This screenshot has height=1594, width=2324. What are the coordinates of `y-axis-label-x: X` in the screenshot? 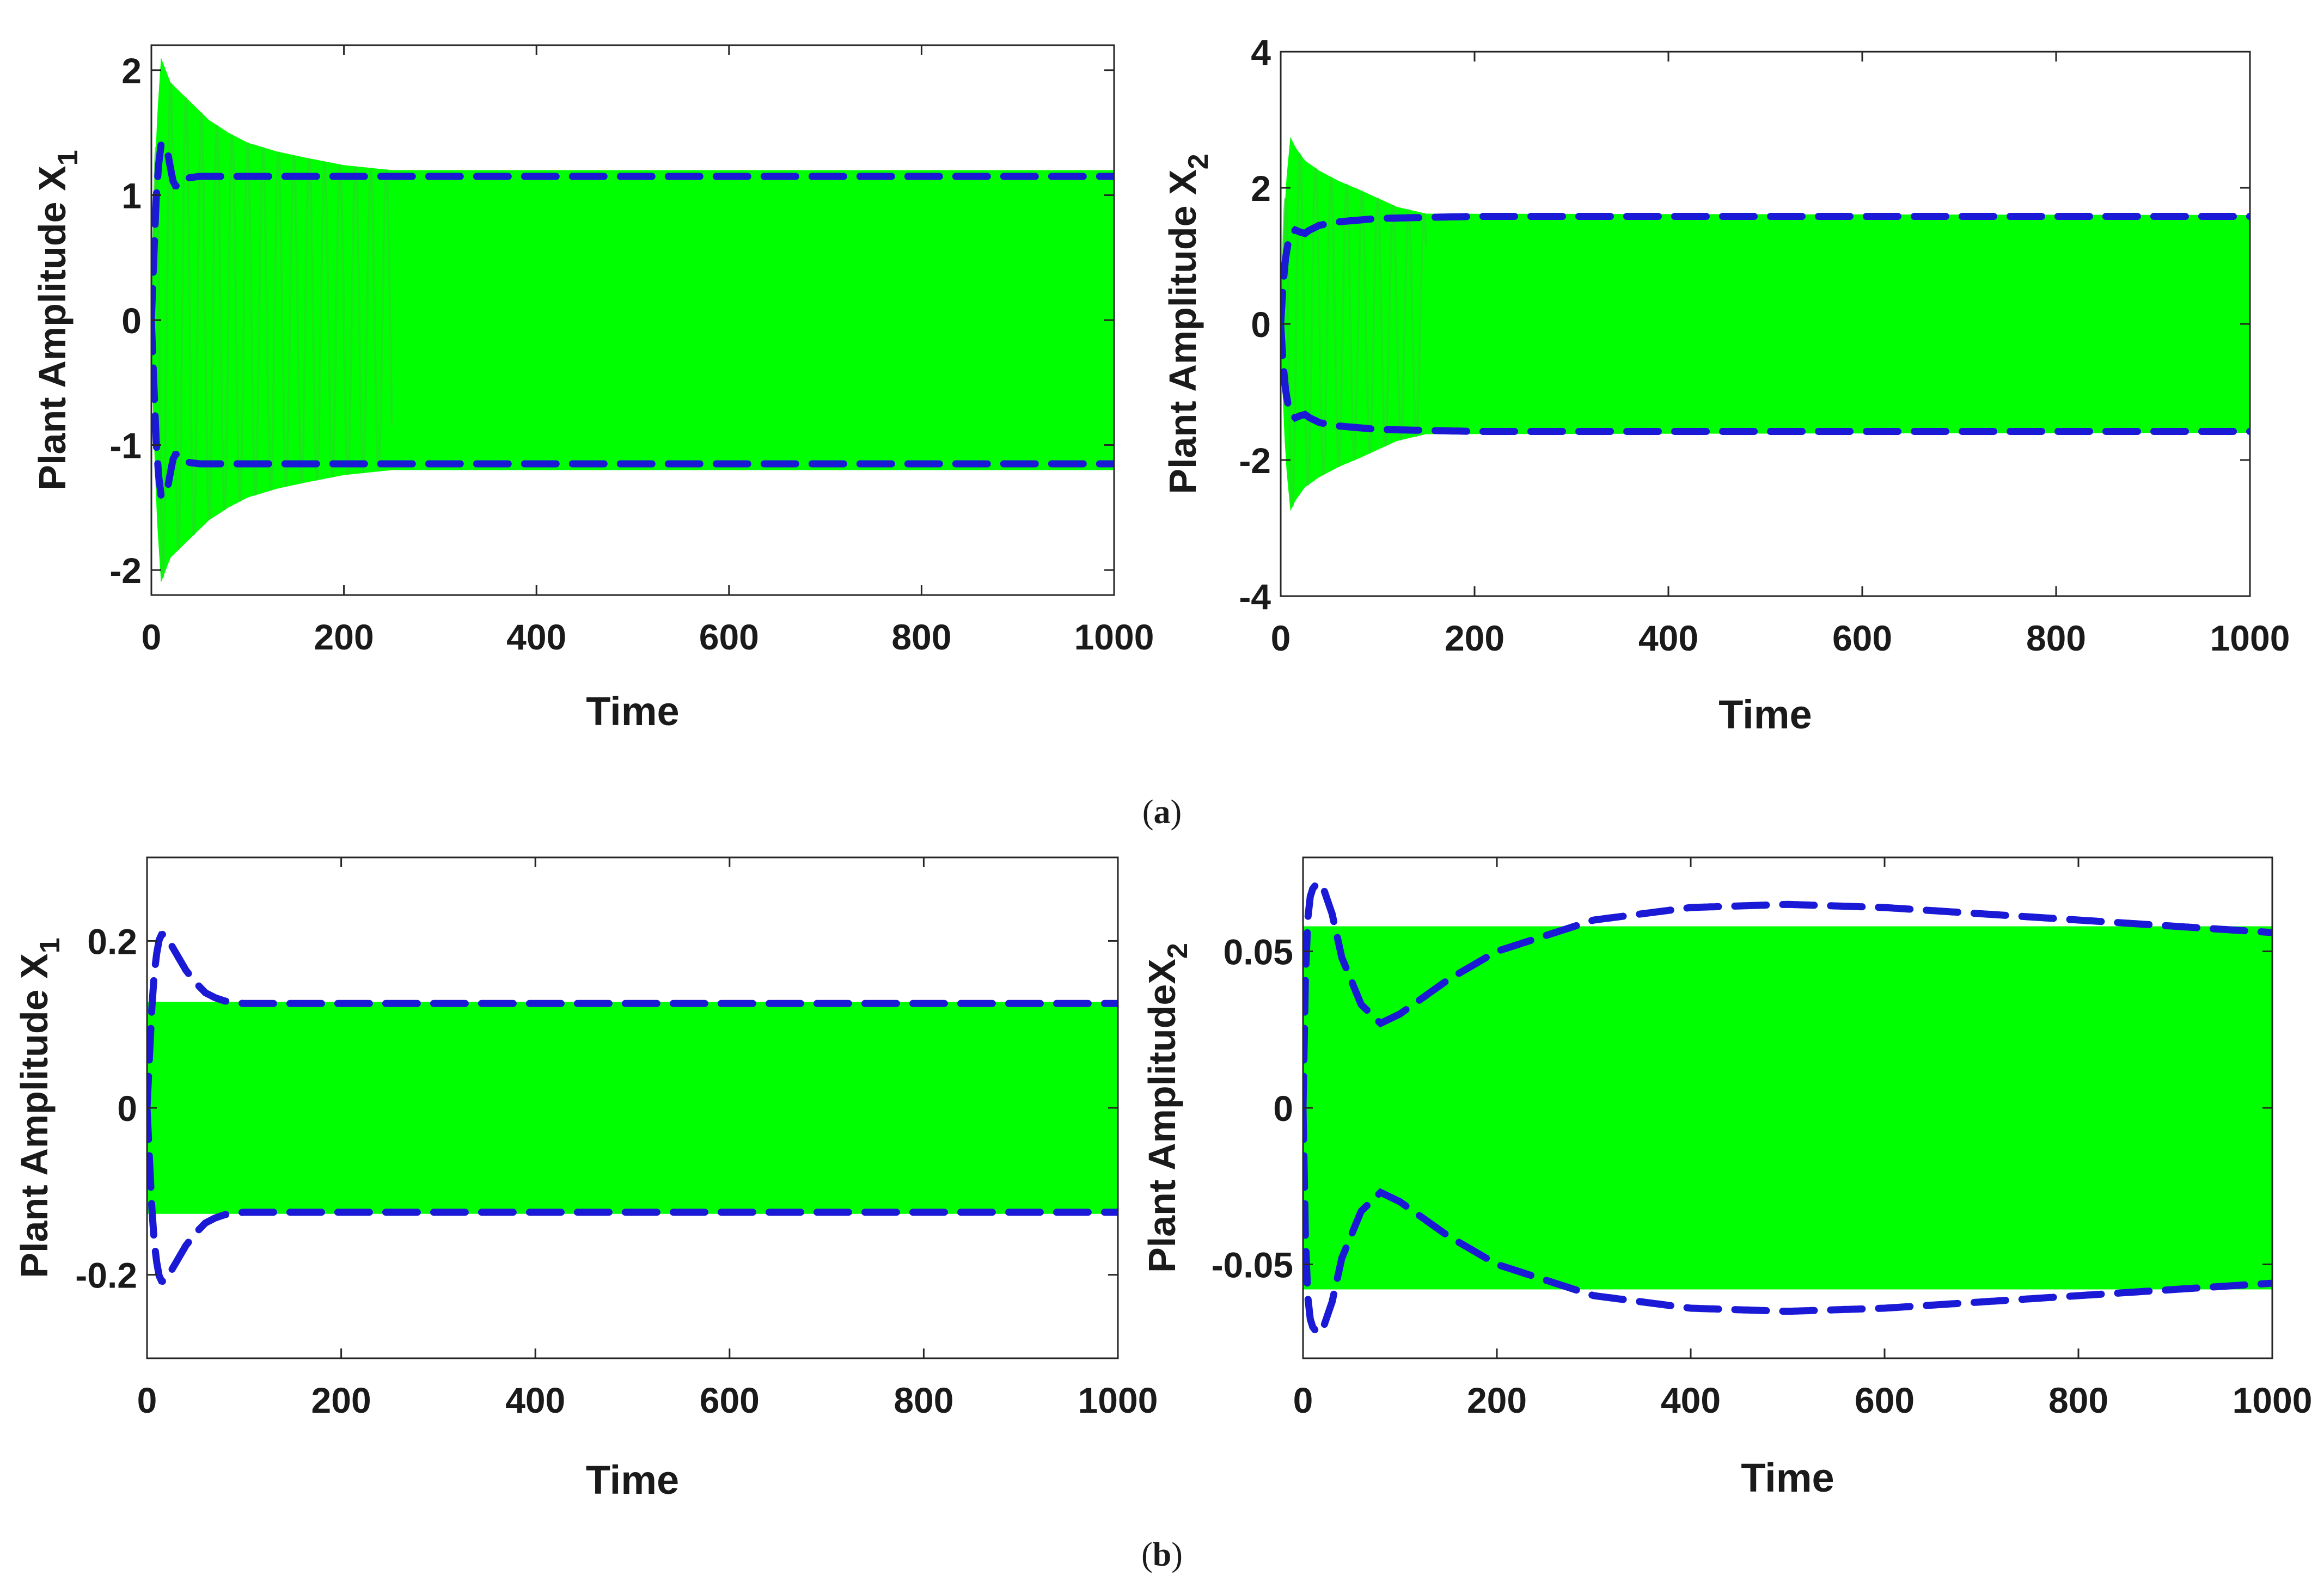 It's located at (1162, 971).